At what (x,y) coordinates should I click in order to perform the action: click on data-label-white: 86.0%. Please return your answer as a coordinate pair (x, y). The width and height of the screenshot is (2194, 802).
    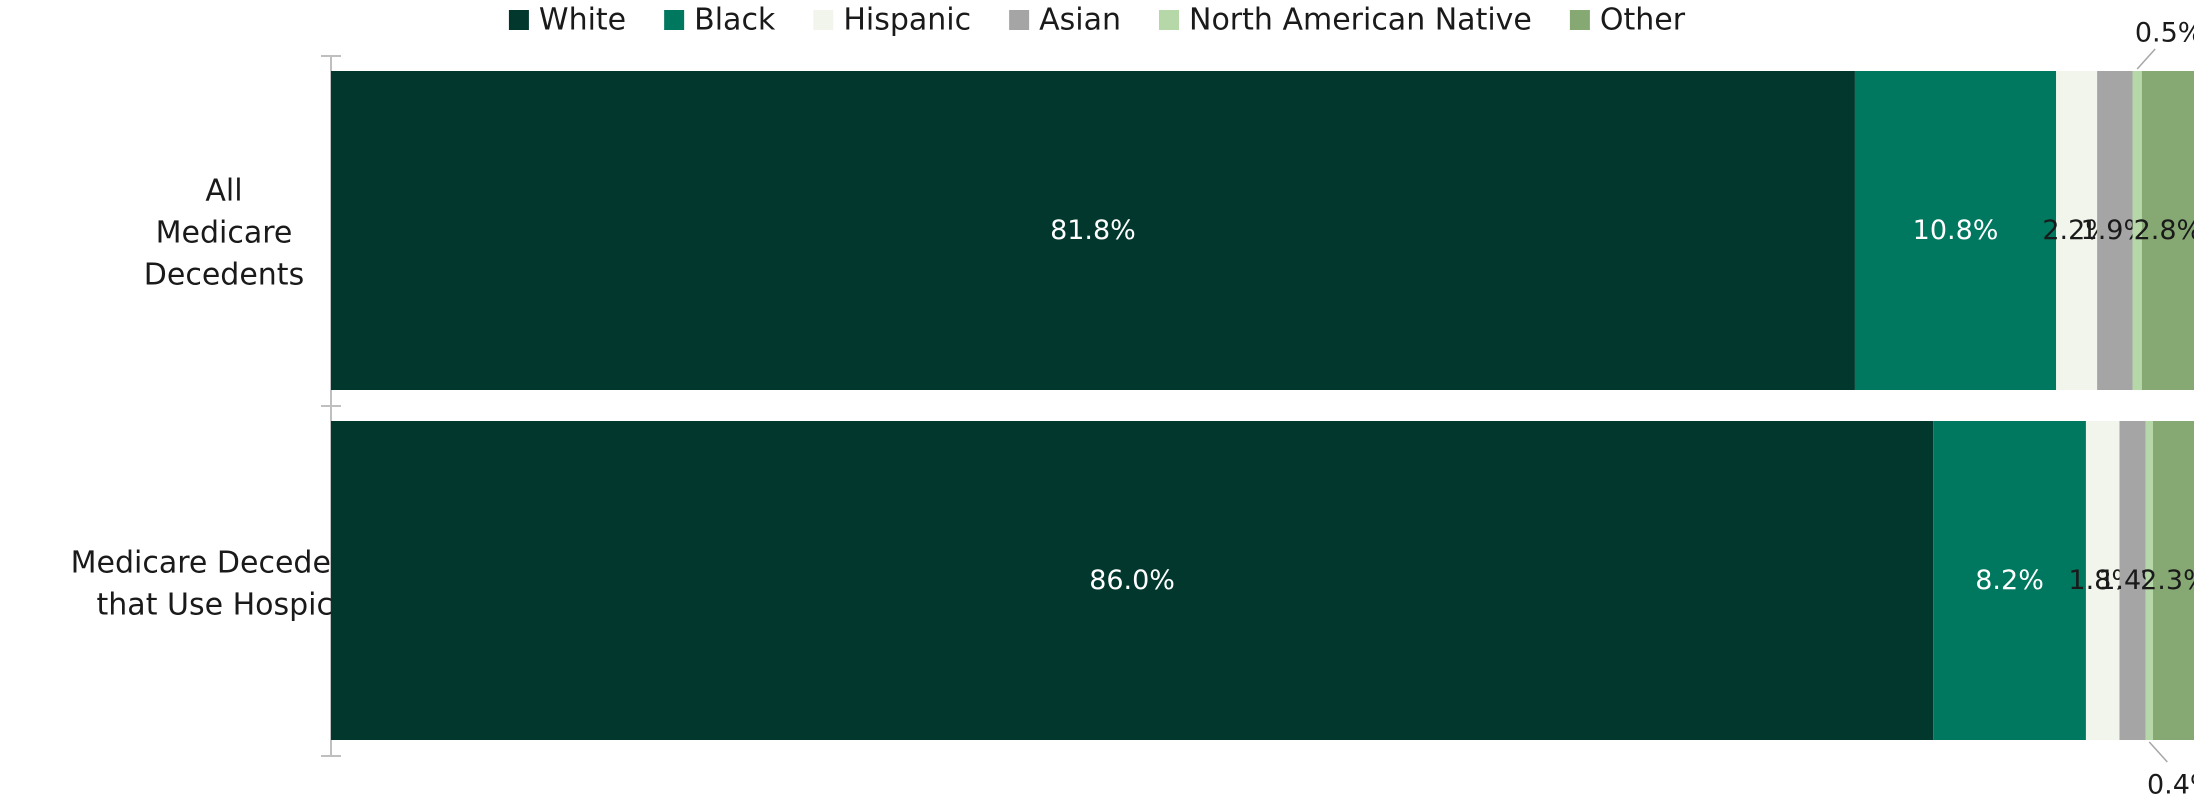
    Looking at the image, I should click on (1132, 580).